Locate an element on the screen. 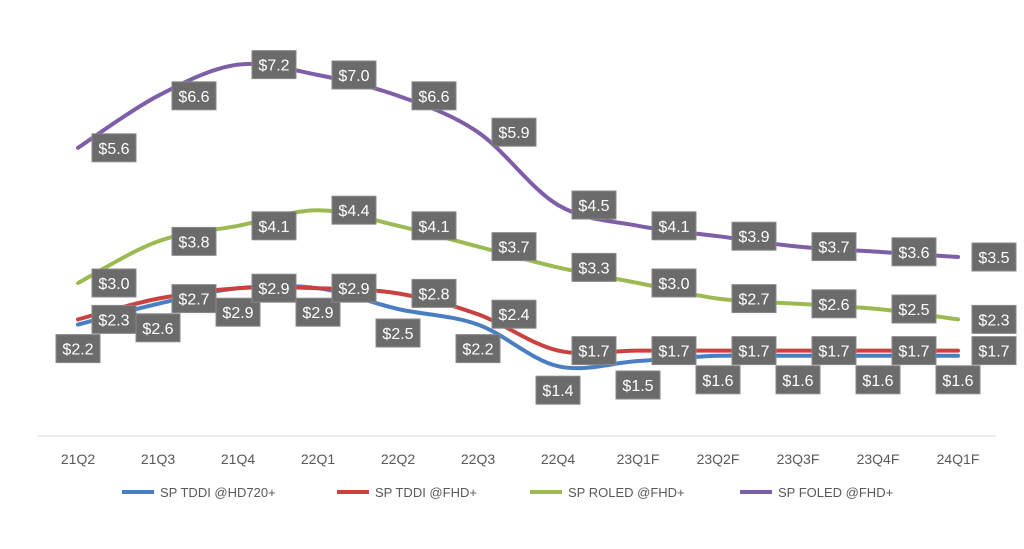 This screenshot has width=1024, height=549. svg-text: $5.9 is located at coordinates (513, 133).